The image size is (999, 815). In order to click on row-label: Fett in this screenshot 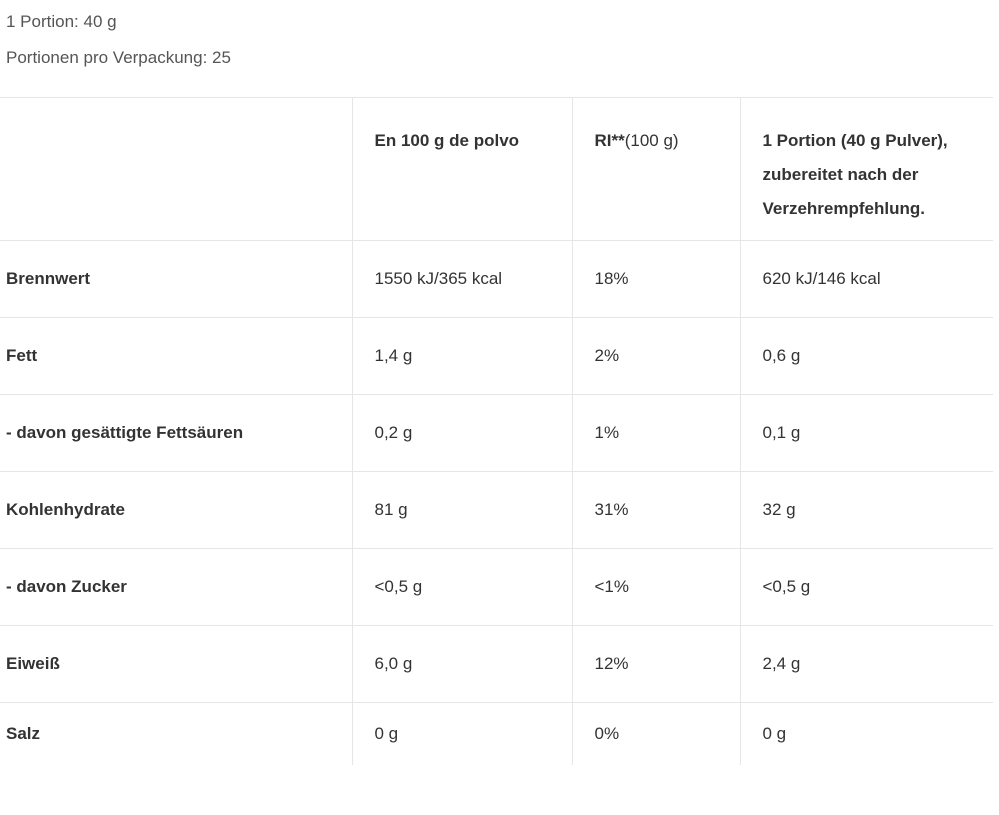, I will do `click(176, 356)`.